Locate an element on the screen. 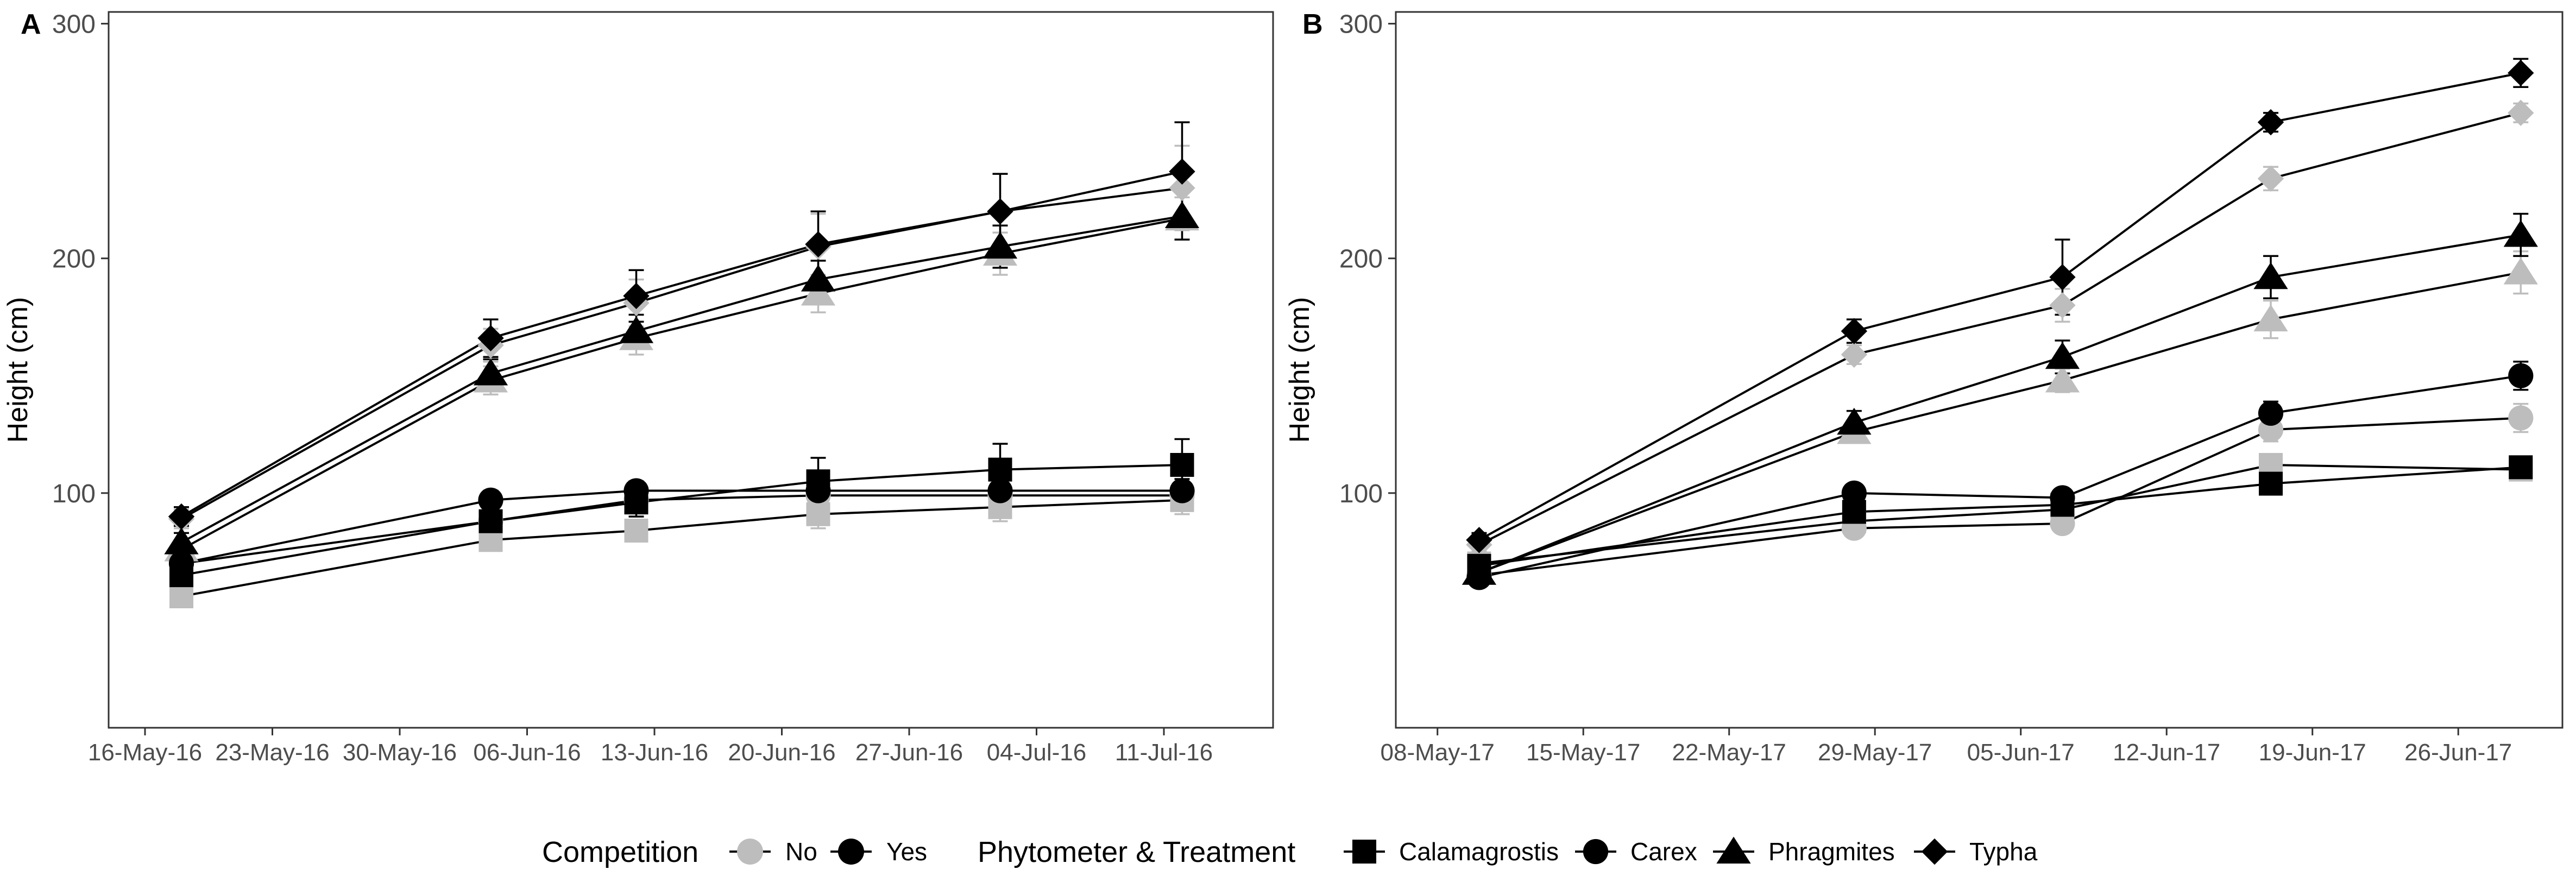 The height and width of the screenshot is (882, 2576). x-tick-label: 13-Jun-16 is located at coordinates (654, 752).